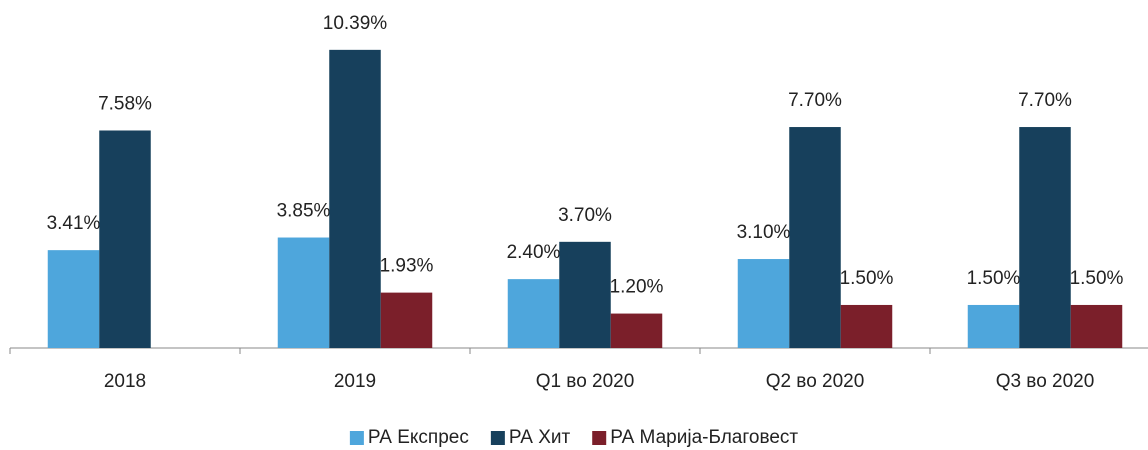  I want to click on legend-label: РА Експрес, so click(418, 437).